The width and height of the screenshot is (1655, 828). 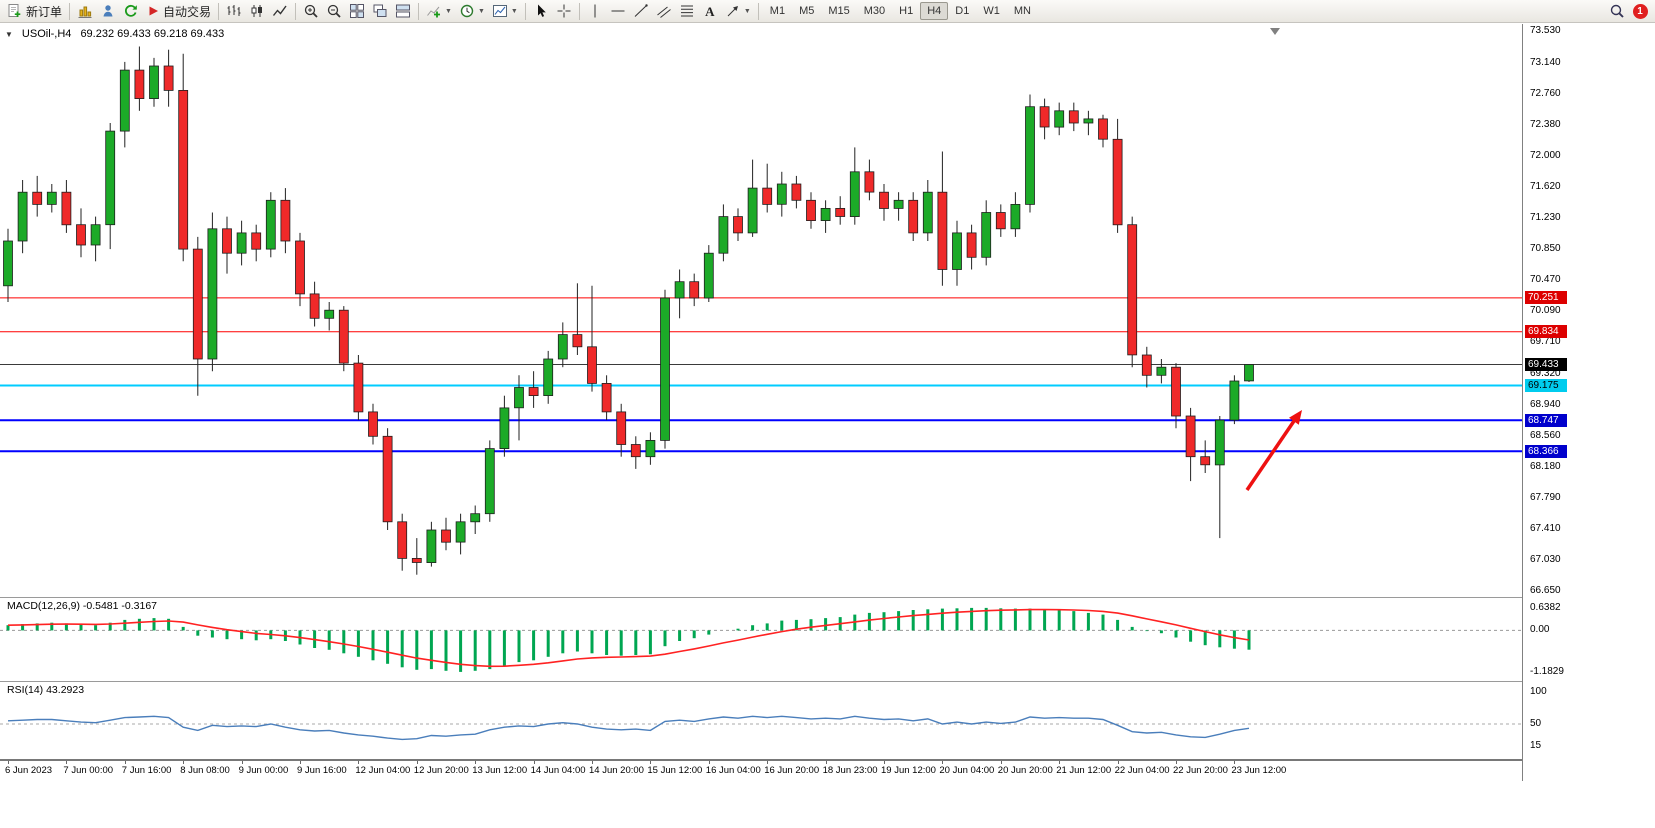 I want to click on zoom-out-button, so click(x=334, y=11).